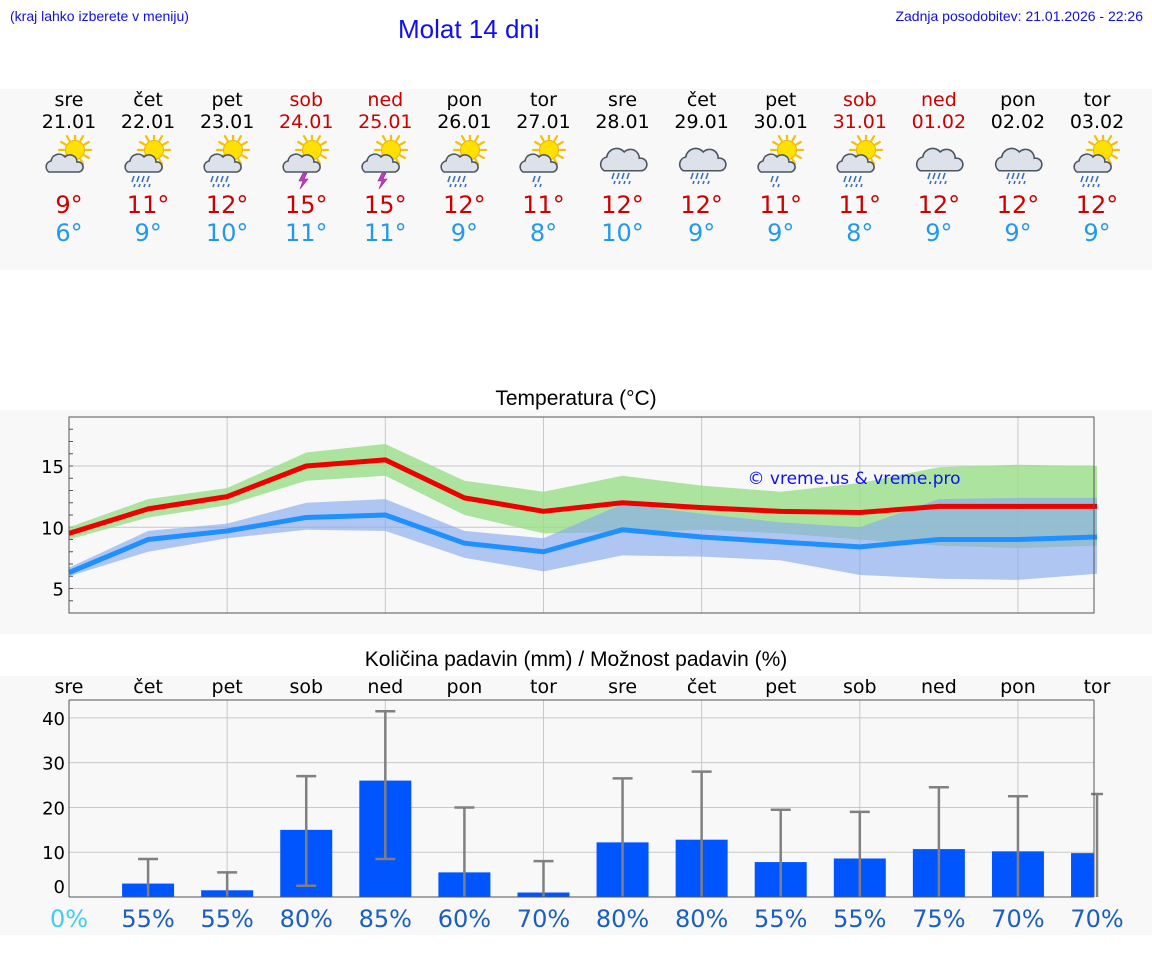 The image size is (1152, 975). What do you see at coordinates (583, 543) in the screenshot?
I see `min-temp-line` at bounding box center [583, 543].